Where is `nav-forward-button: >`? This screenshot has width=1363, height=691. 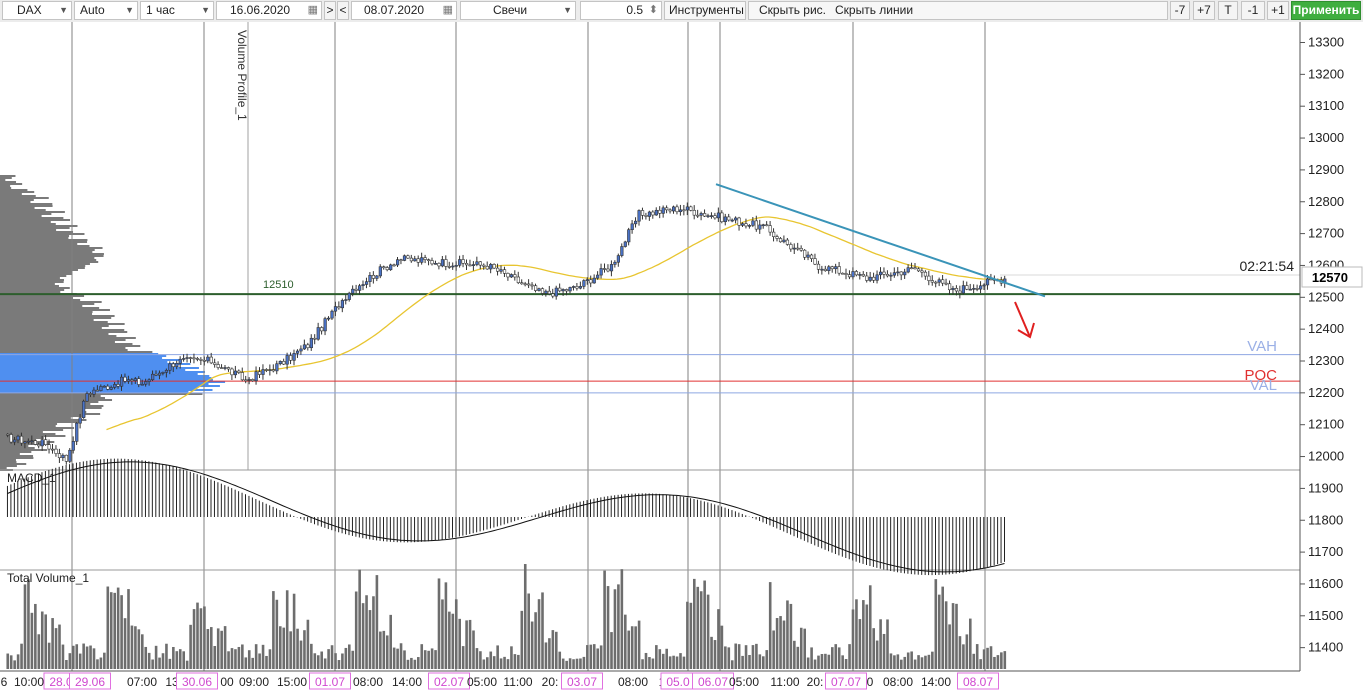 nav-forward-button: > is located at coordinates (330, 10).